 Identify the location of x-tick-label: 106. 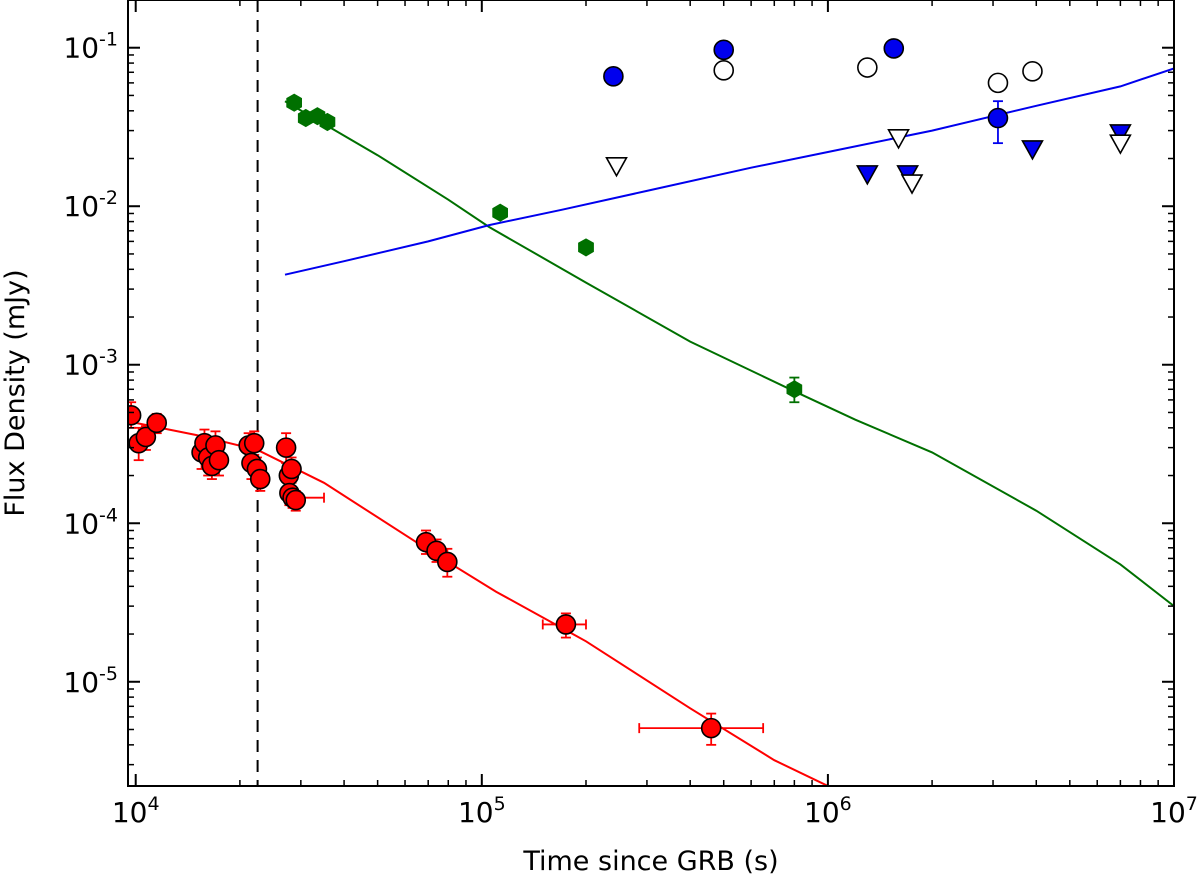
(828, 811).